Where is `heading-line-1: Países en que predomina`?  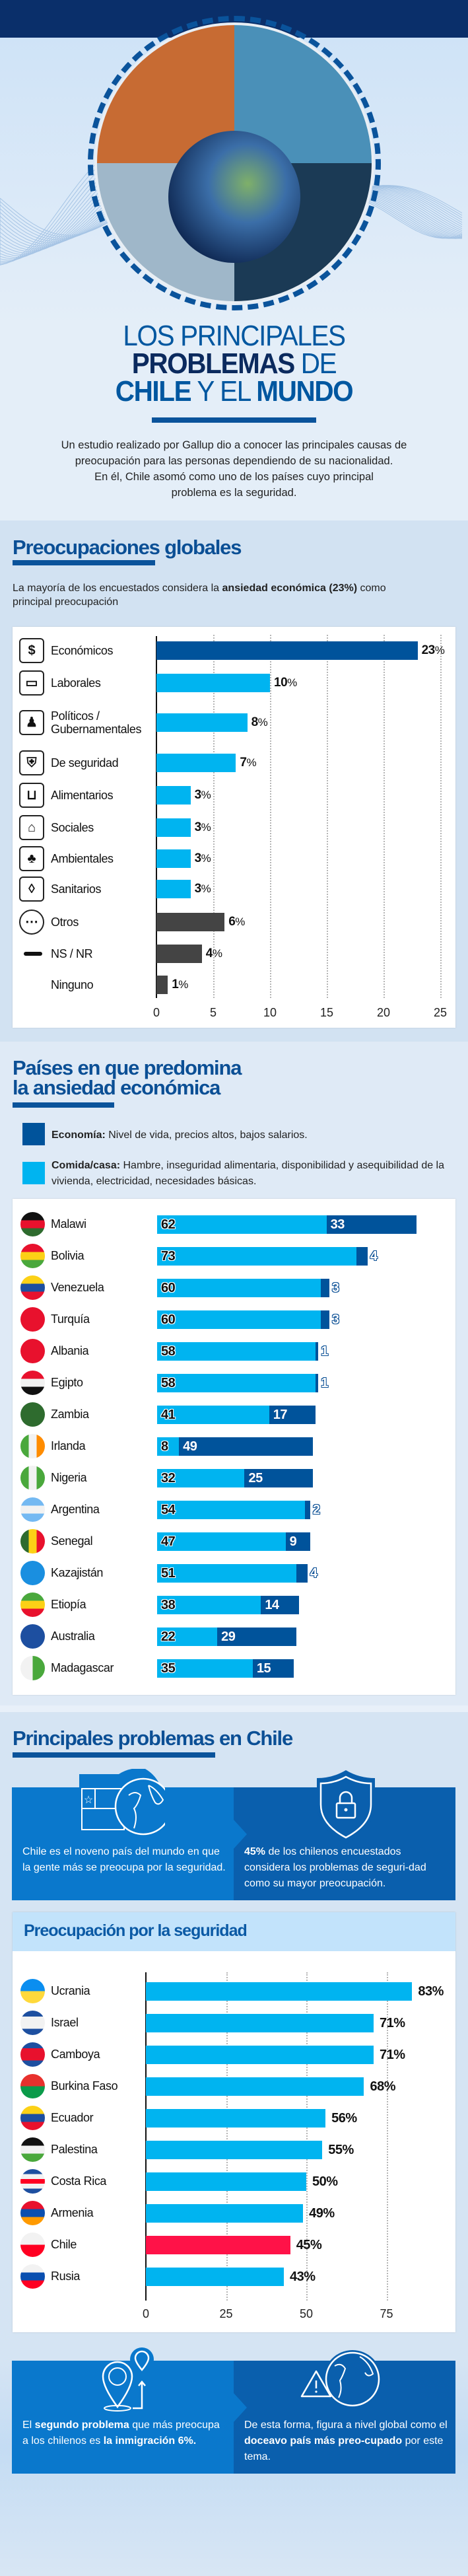 heading-line-1: Países en que predomina is located at coordinates (127, 1067).